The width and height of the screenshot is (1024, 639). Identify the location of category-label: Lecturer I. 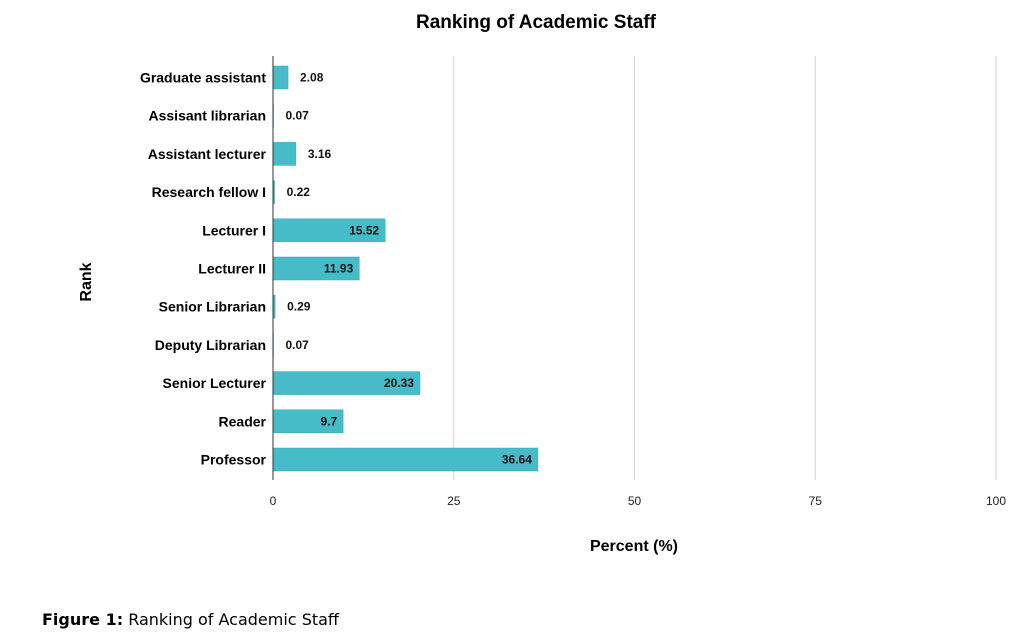
(234, 230).